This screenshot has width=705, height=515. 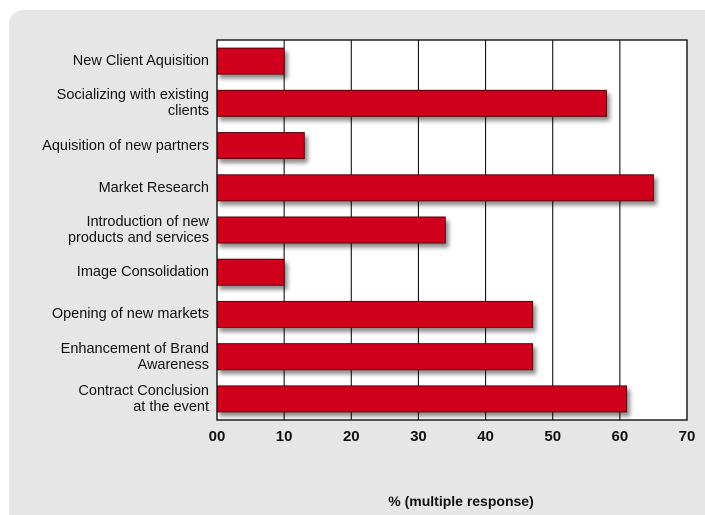 What do you see at coordinates (485, 436) in the screenshot?
I see `x-tick-label: 40` at bounding box center [485, 436].